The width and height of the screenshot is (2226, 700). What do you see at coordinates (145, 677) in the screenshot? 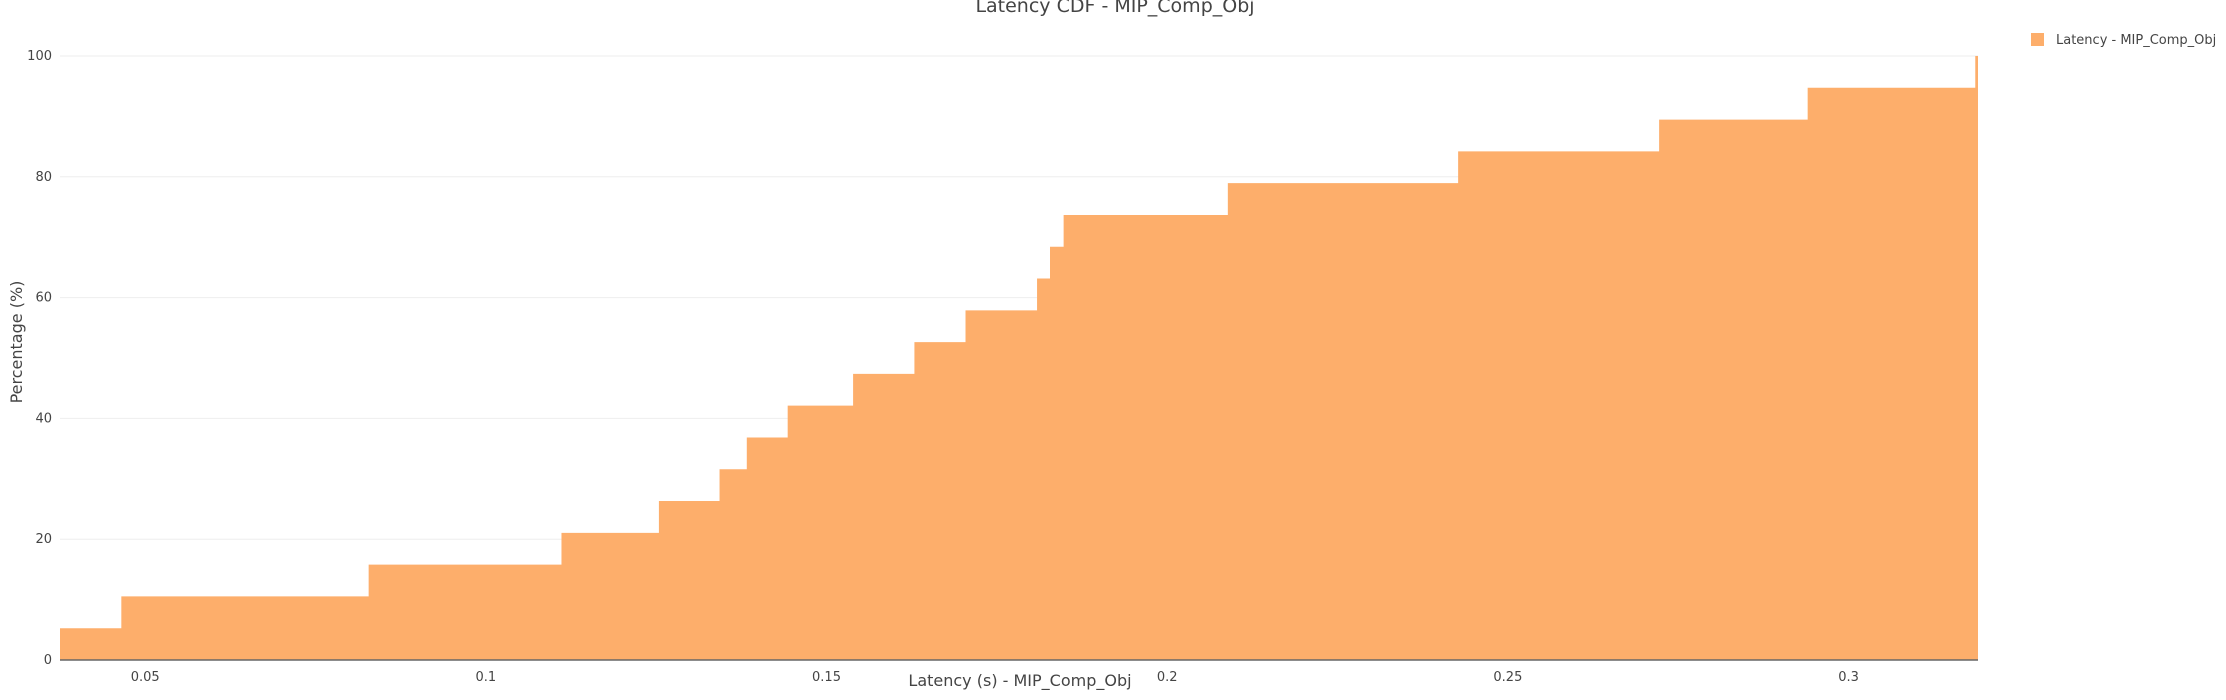
I see `x-tick-label: 0.05` at bounding box center [145, 677].